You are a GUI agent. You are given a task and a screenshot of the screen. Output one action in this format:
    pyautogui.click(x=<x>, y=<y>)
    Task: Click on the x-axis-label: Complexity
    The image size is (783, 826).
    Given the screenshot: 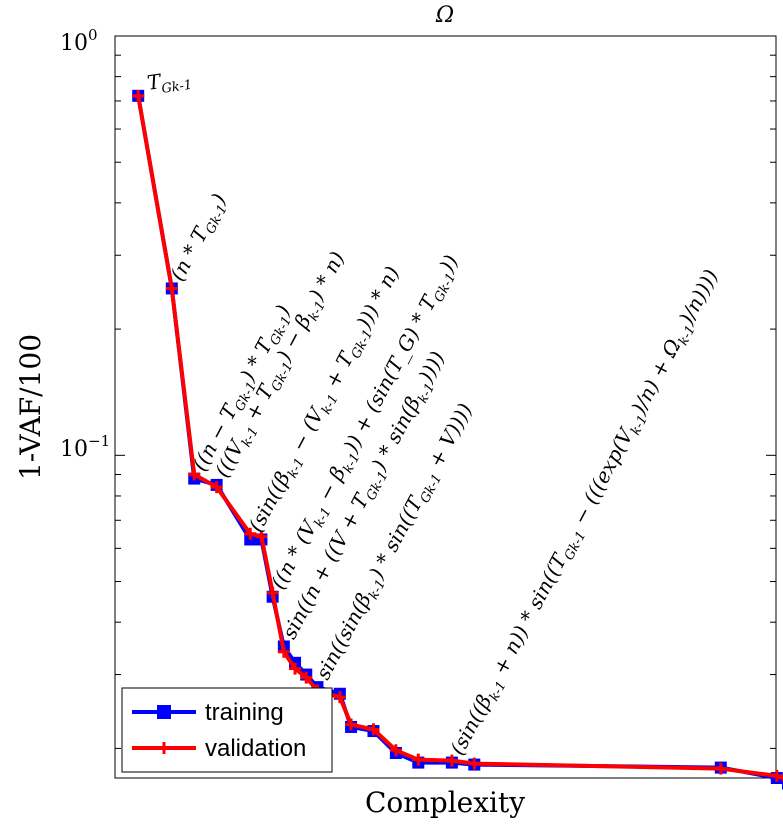 What is the action you would take?
    pyautogui.click(x=445, y=802)
    